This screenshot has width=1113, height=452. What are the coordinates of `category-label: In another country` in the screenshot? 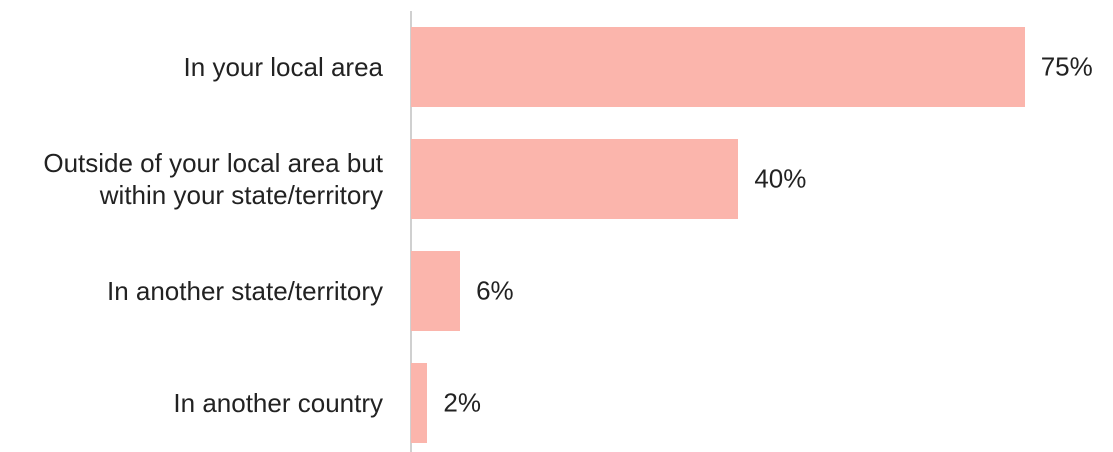 It's located at (278, 403).